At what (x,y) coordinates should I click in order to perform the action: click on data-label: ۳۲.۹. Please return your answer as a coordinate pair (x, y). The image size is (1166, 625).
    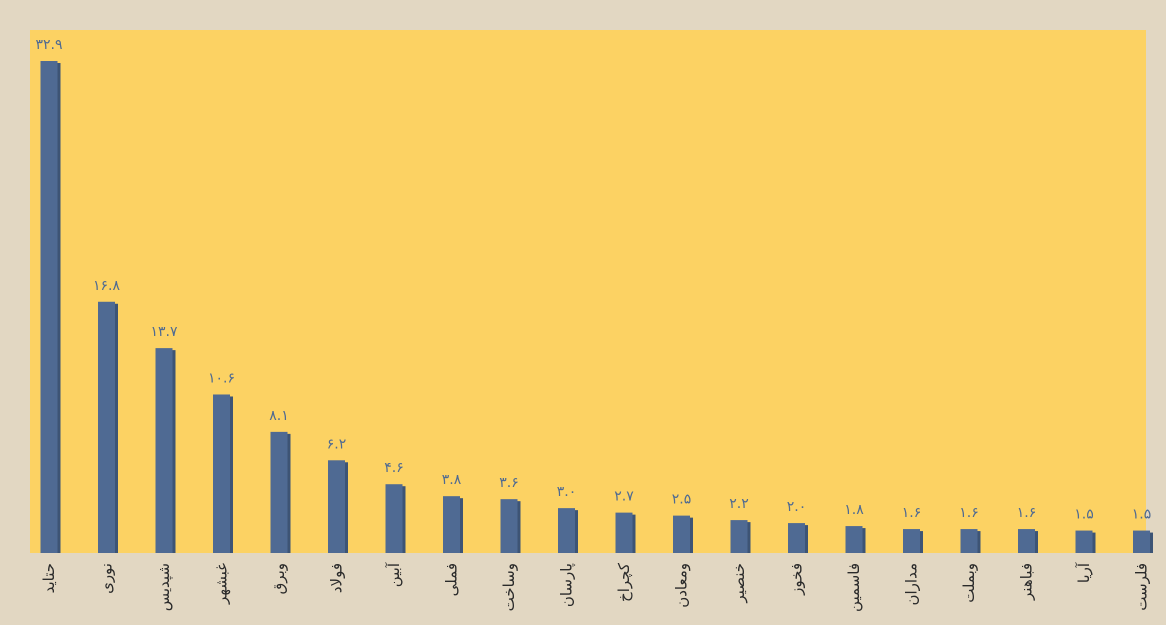
    Looking at the image, I should click on (48, 45).